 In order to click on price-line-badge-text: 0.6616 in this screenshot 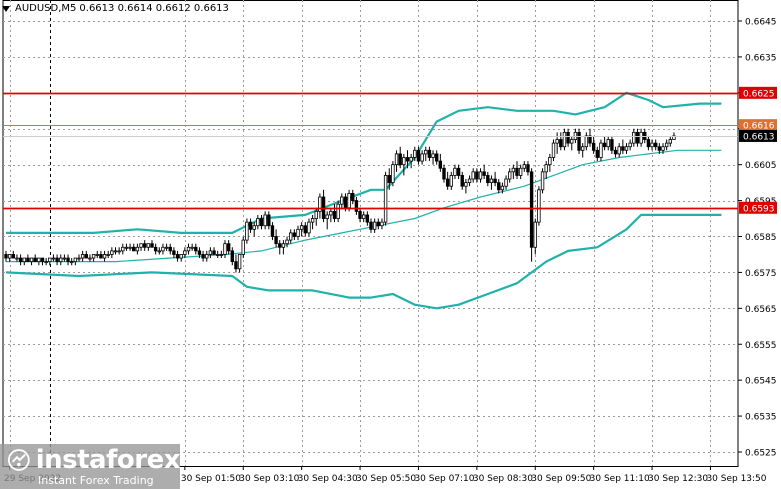, I will do `click(759, 127)`.